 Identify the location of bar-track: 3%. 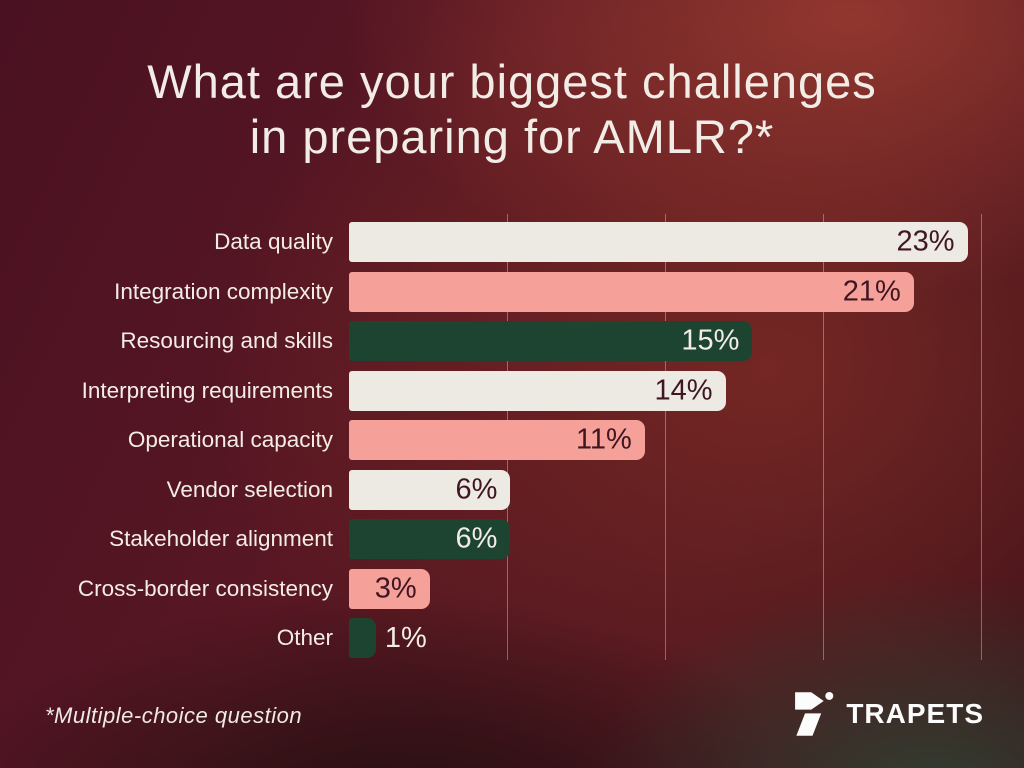
(665, 588).